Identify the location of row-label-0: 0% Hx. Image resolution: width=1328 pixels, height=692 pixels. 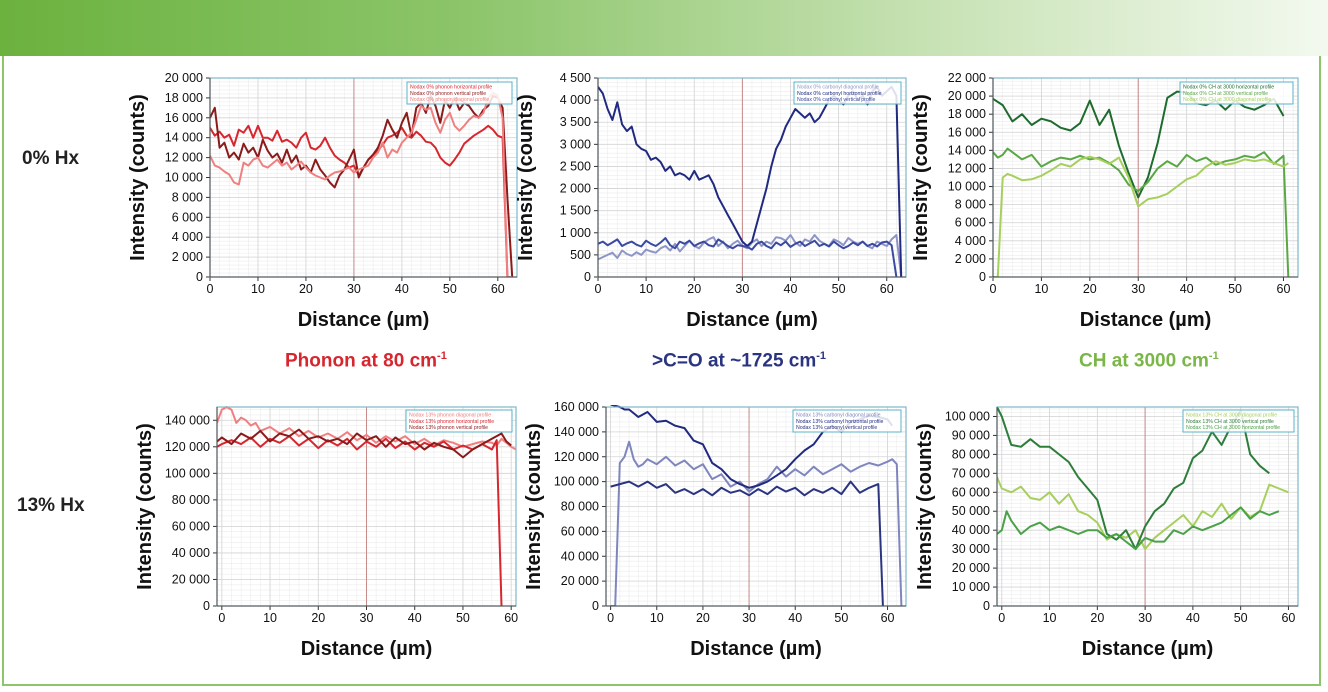
(51, 158).